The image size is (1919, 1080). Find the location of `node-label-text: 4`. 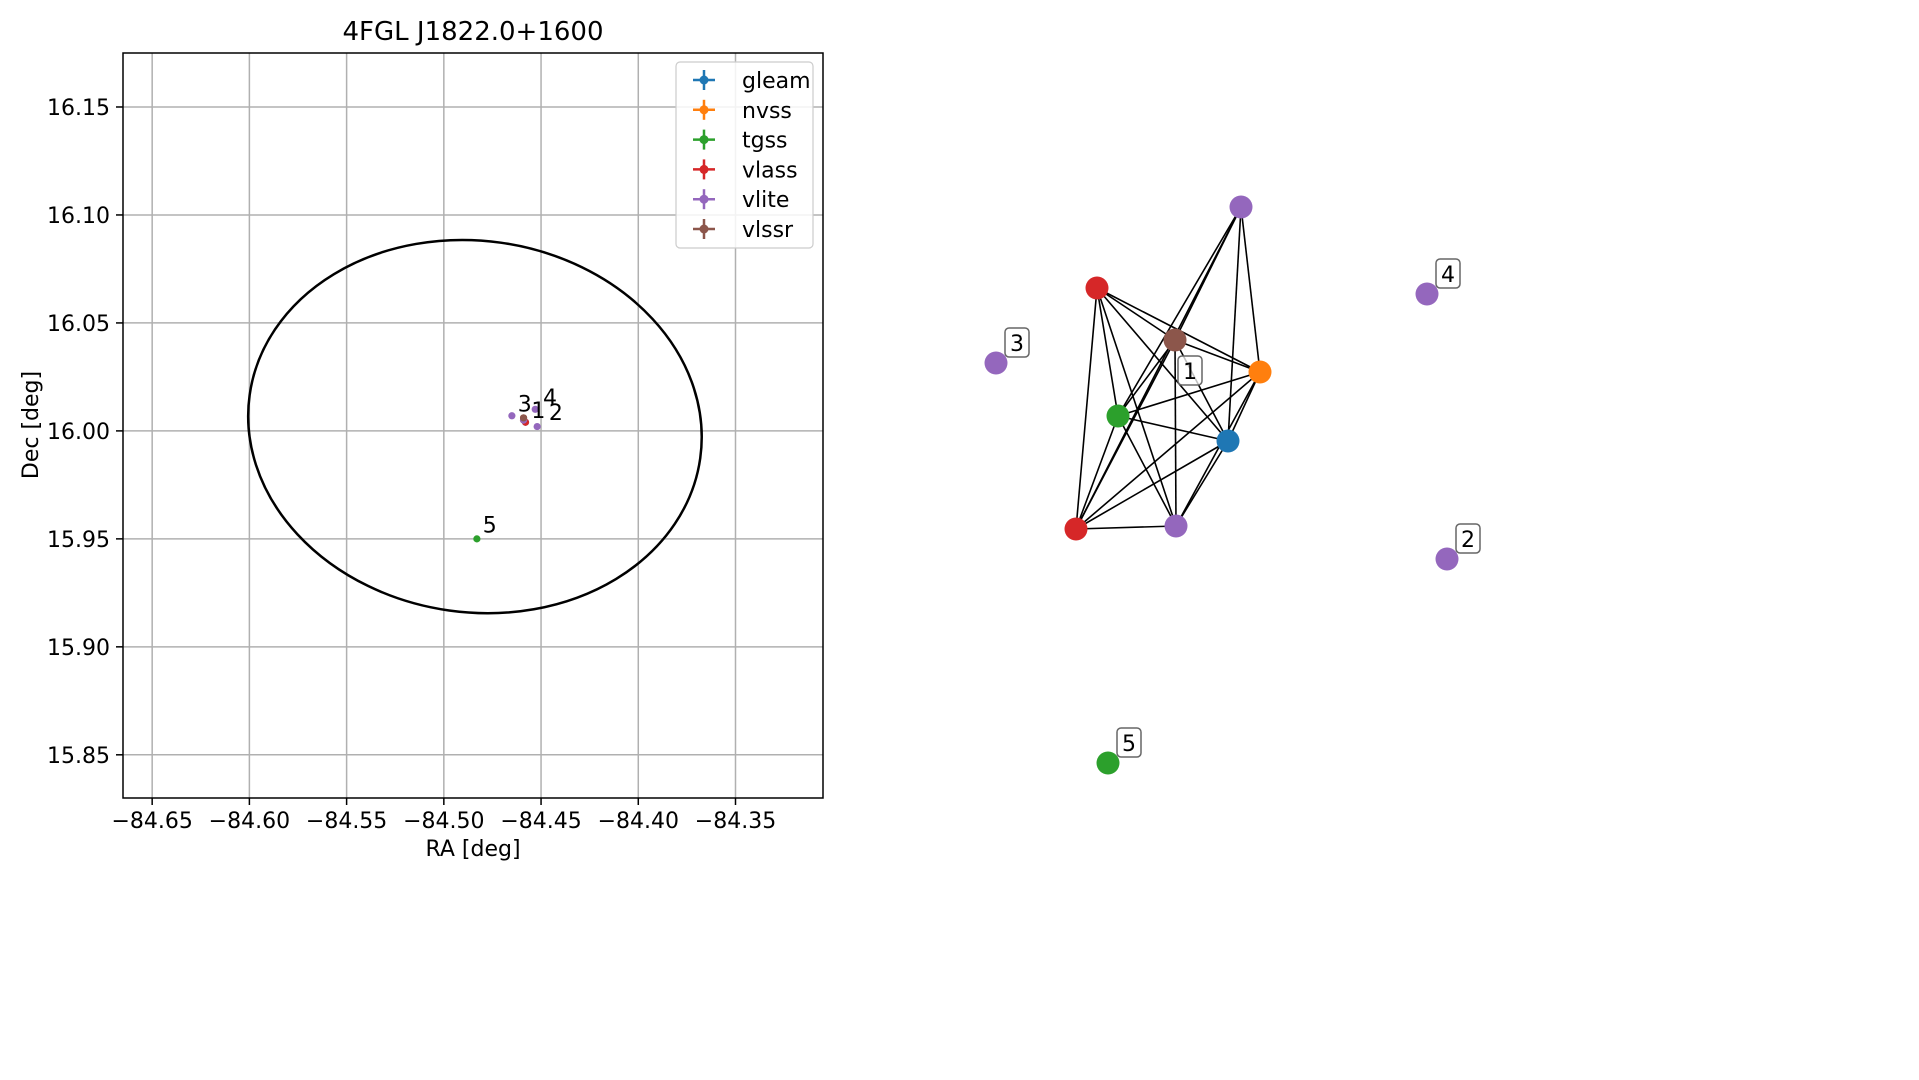

node-label-text: 4 is located at coordinates (1448, 275).